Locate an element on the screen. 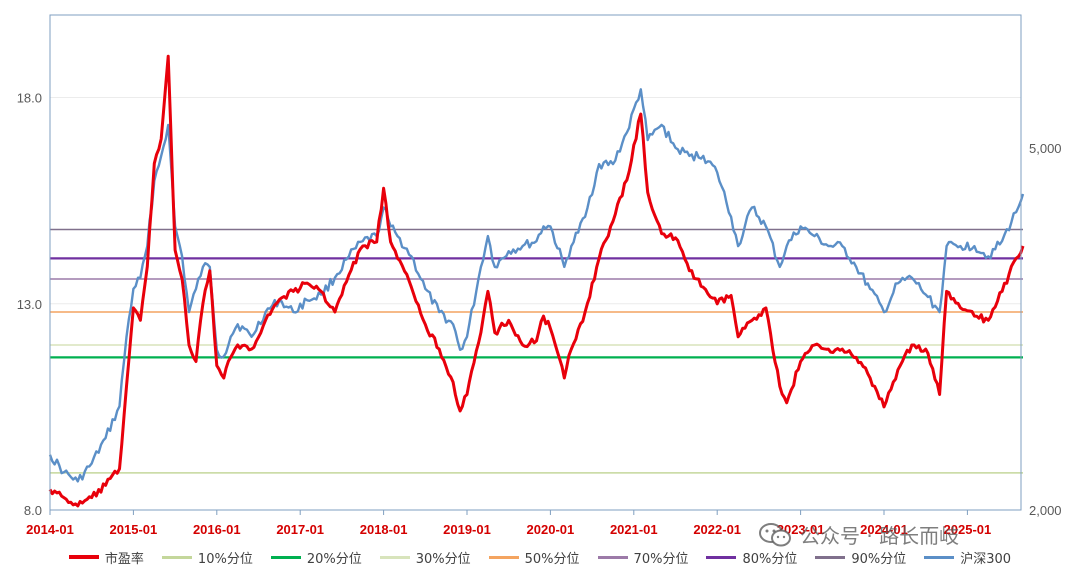 Image resolution: width=1080 pixels, height=586 pixels. watermark: 公众号 · 路长而岐 is located at coordinates (858, 534).